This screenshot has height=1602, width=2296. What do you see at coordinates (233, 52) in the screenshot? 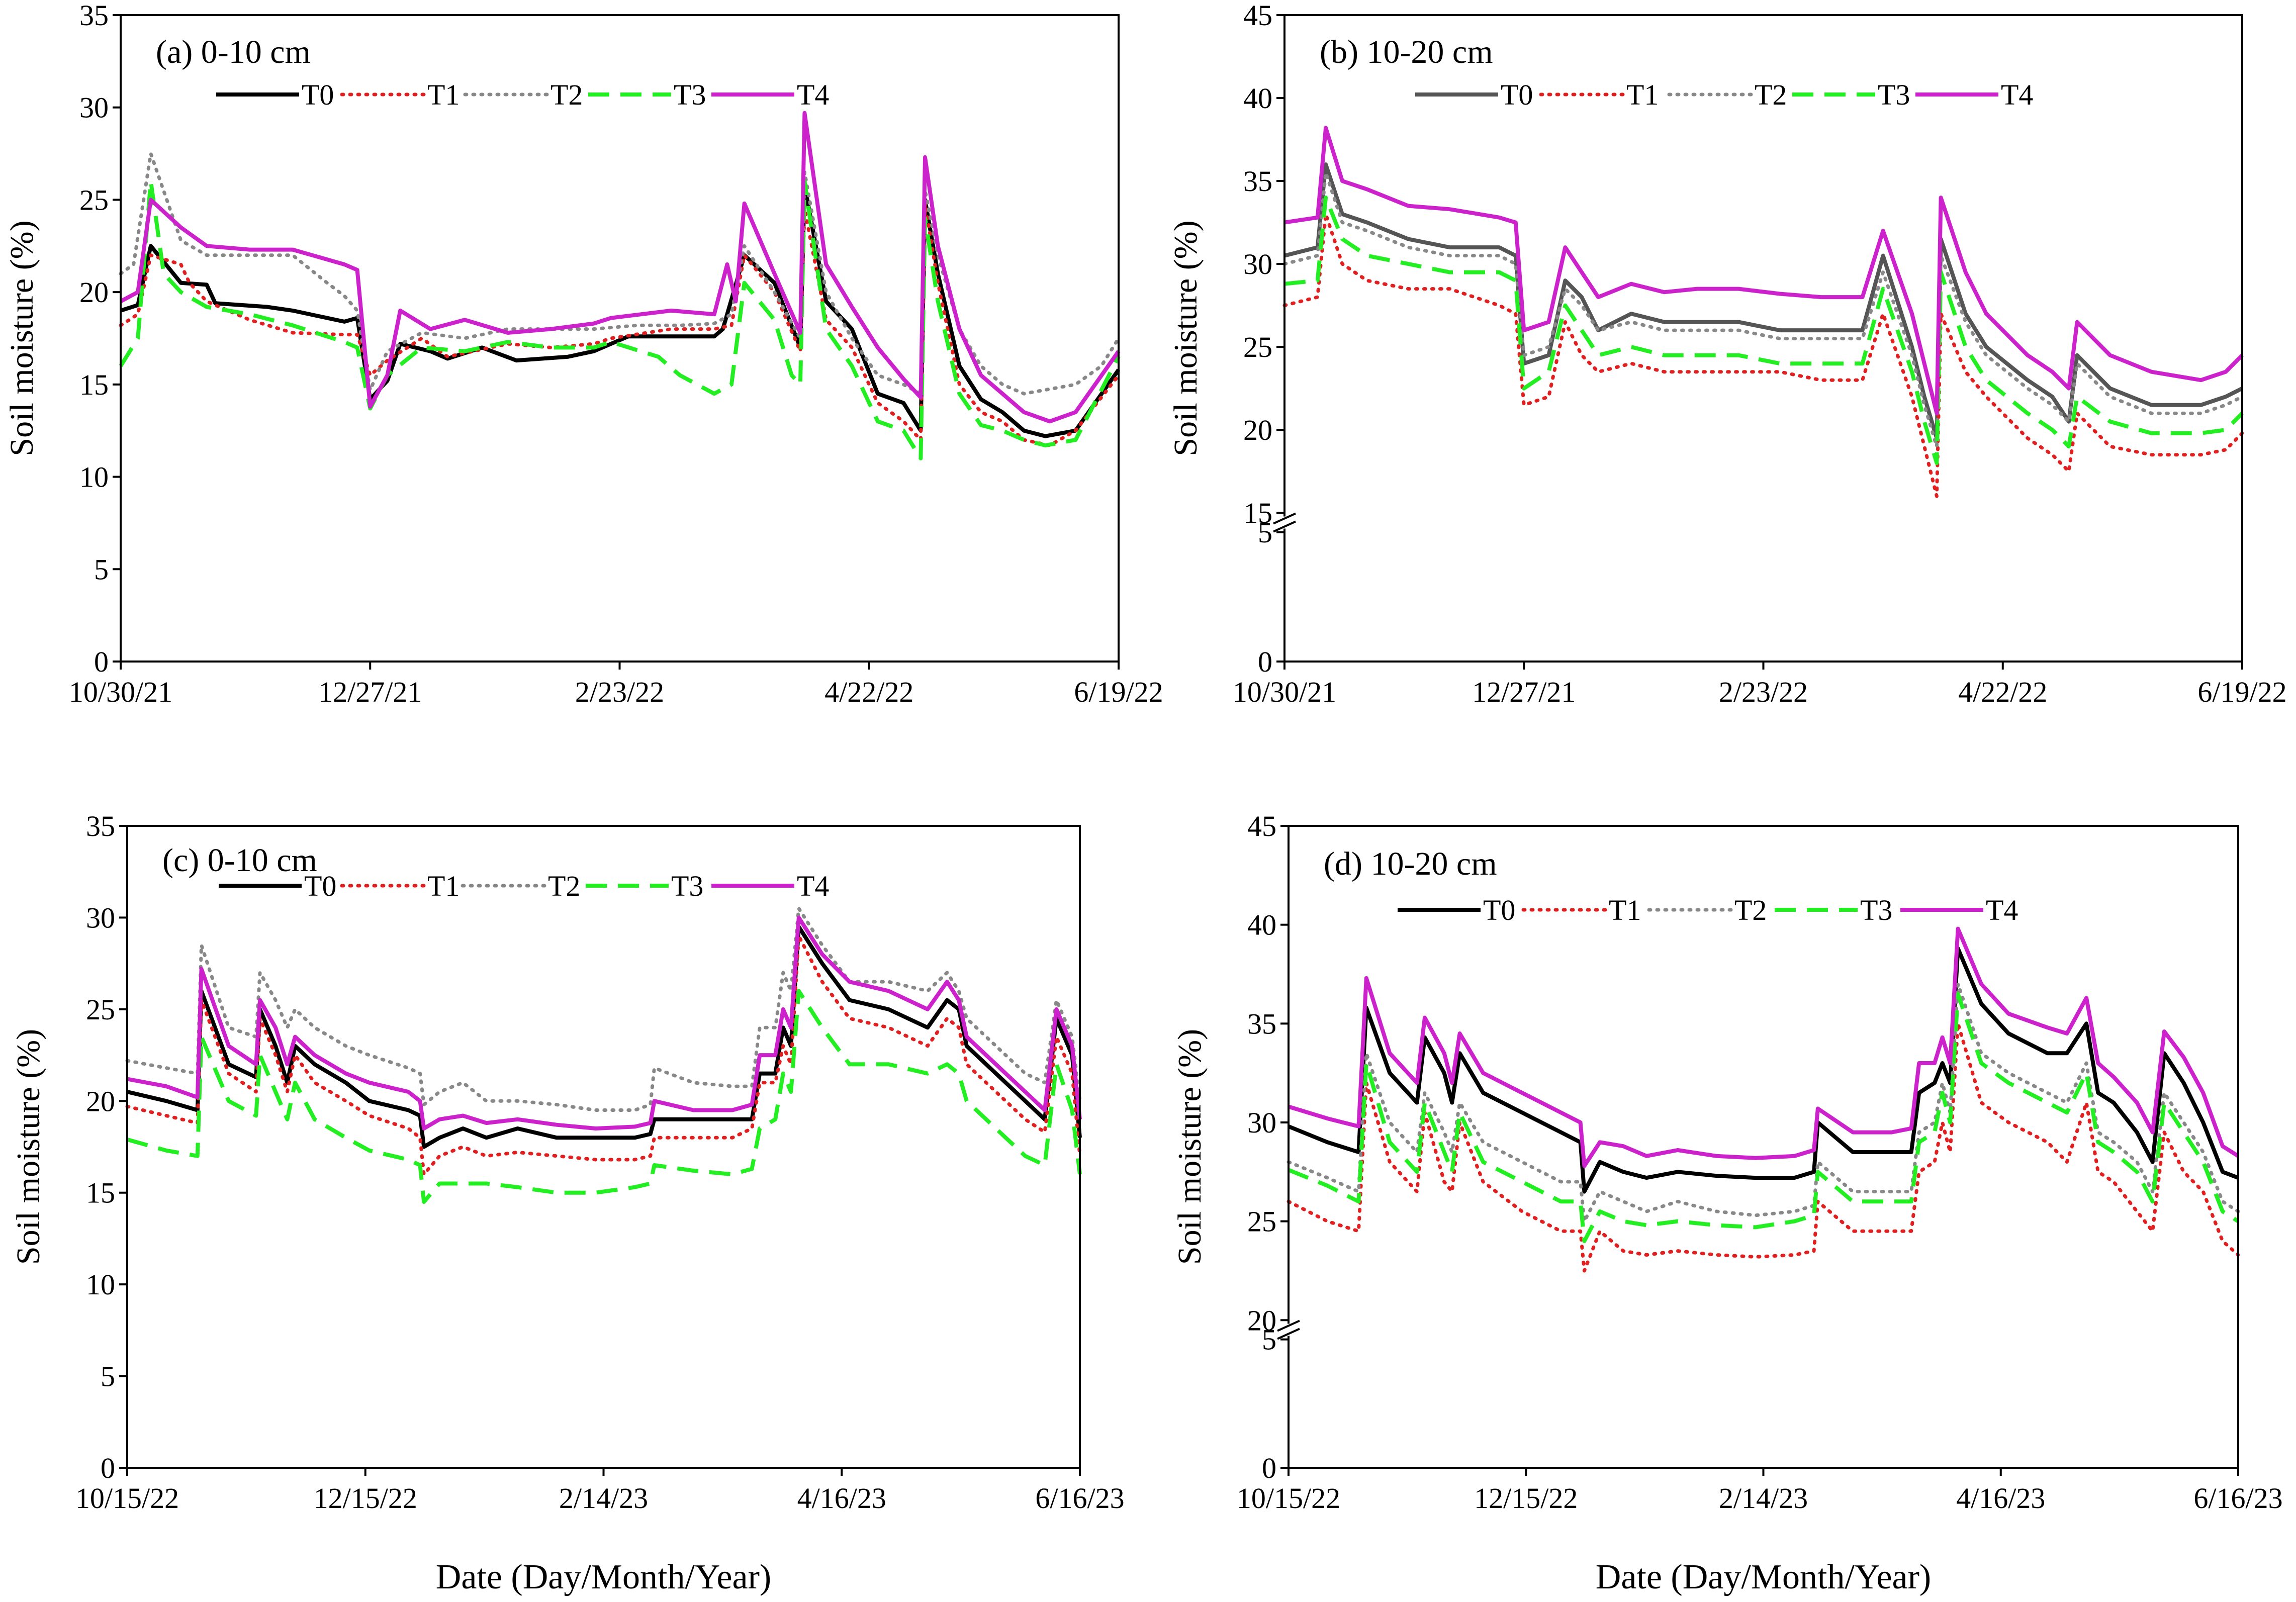
I see `panel-title: (a) 0-10 cm` at bounding box center [233, 52].